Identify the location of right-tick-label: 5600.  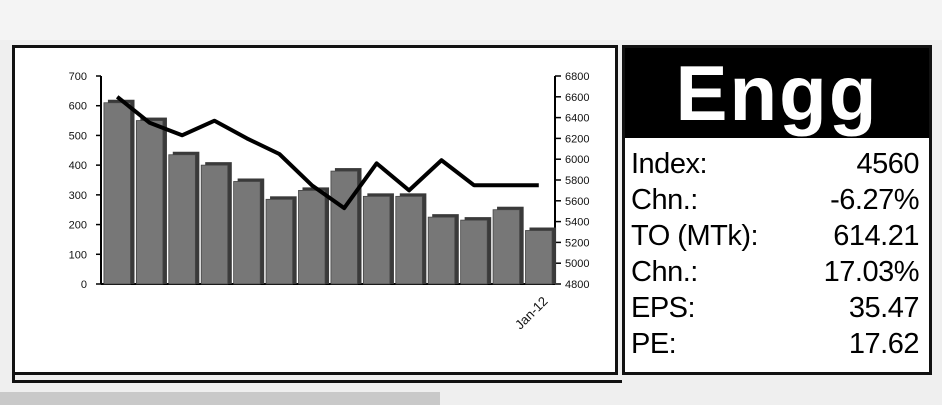
(577, 202).